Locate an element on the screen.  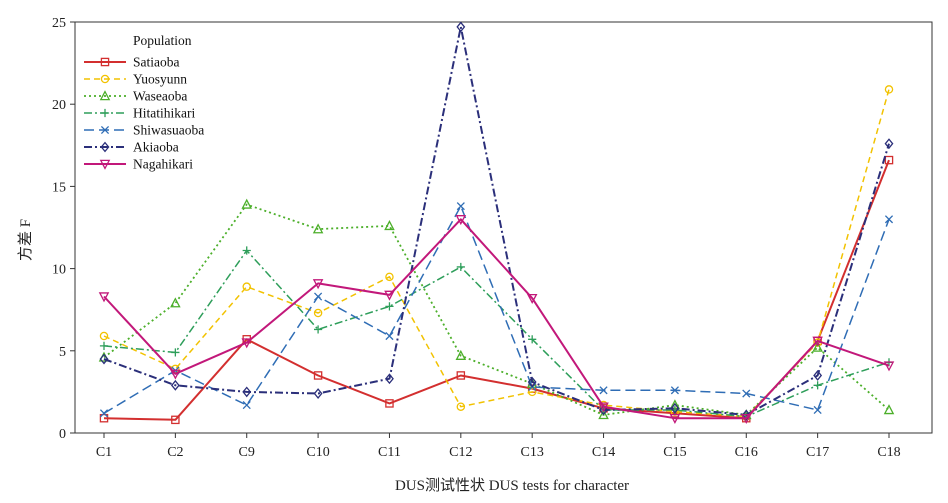
legend-item: Shiwasuaoba is located at coordinates (144, 130).